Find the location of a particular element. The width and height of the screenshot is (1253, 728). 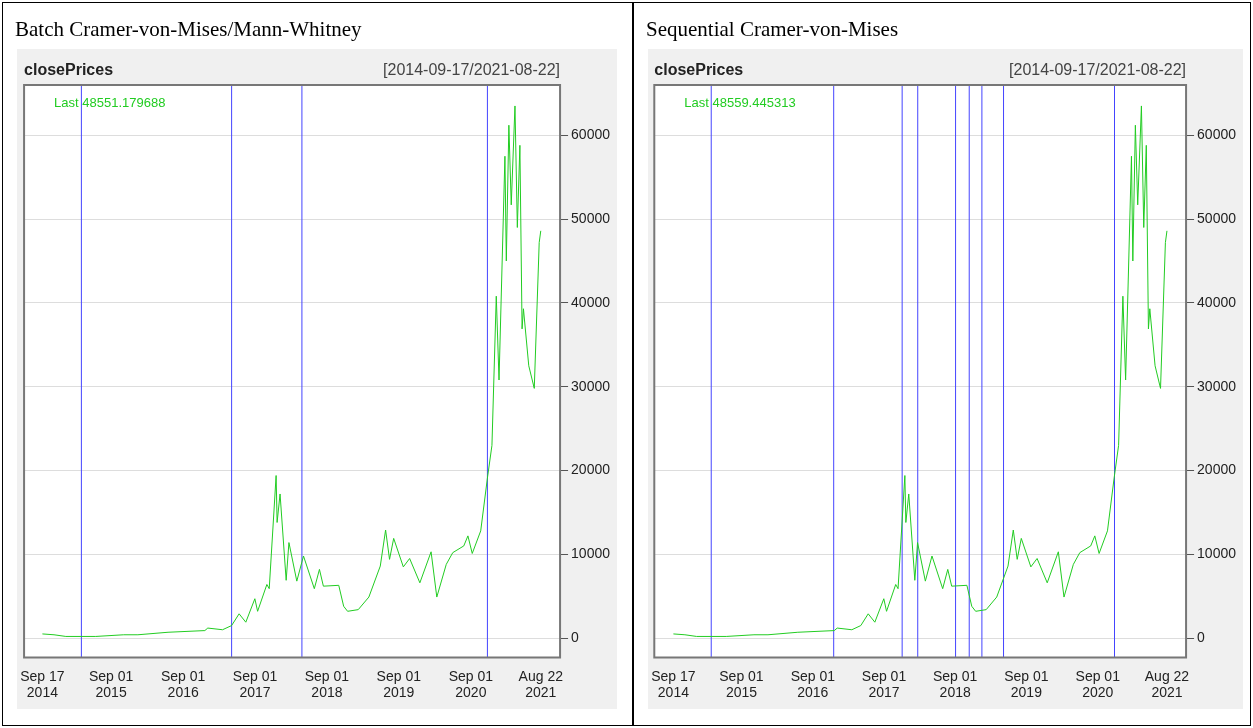

chart-title: Batch Cramer-von-Mises/Mann-Whitney is located at coordinates (188, 29).